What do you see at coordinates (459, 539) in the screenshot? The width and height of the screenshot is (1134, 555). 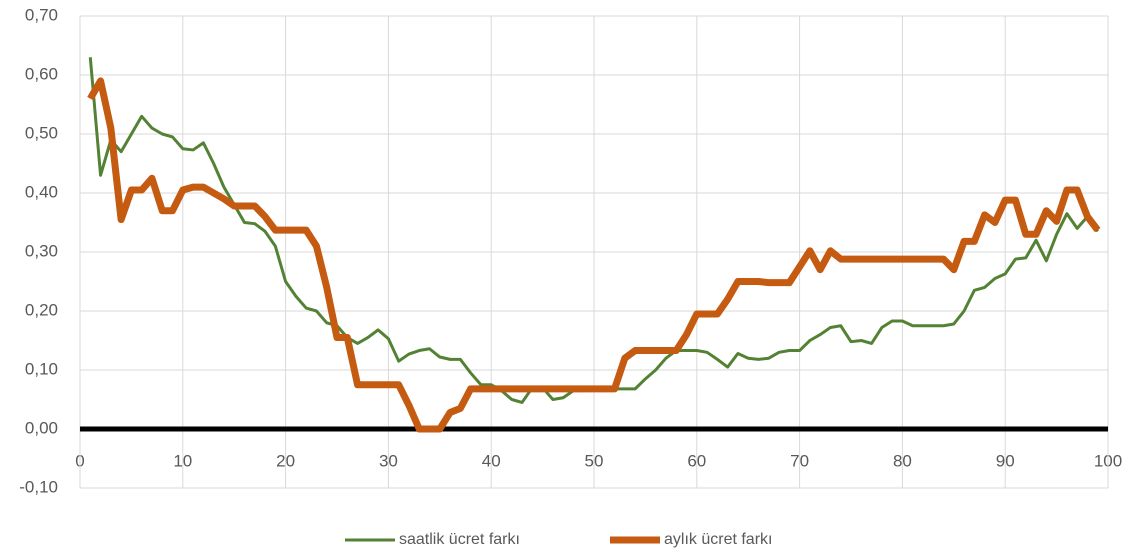 I see `legend-text: saatlik ücret farkı` at bounding box center [459, 539].